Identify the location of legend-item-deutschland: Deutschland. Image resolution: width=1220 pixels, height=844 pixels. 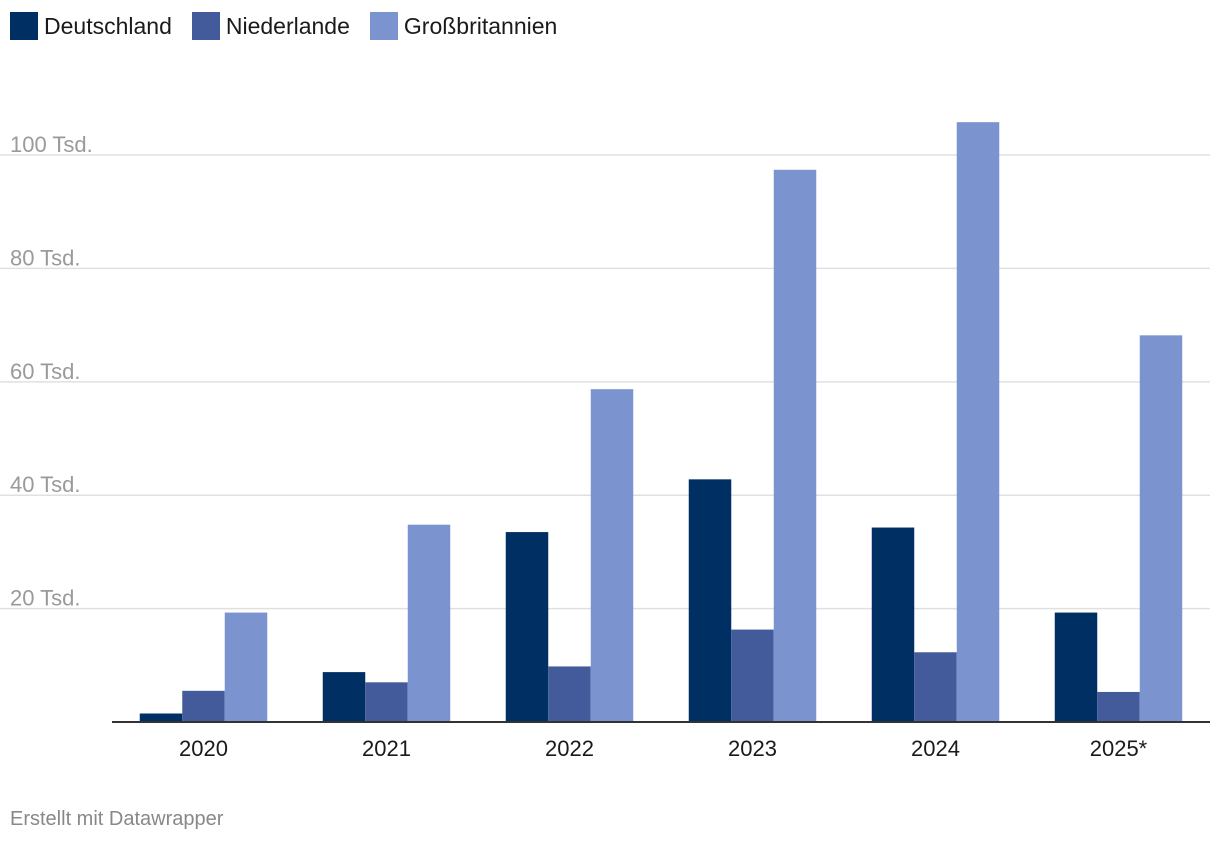
(91, 26).